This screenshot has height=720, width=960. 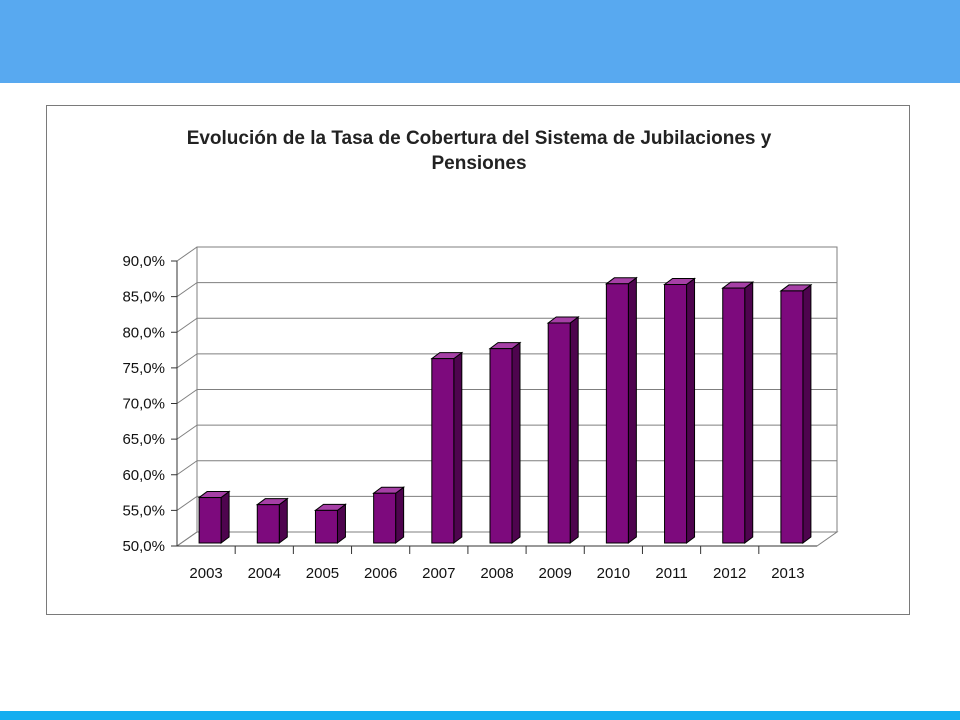 What do you see at coordinates (496, 573) in the screenshot?
I see `x-tick-label: 2008` at bounding box center [496, 573].